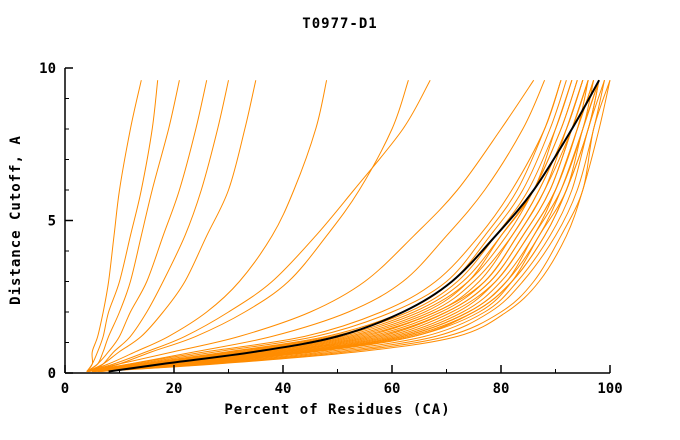 This screenshot has height=440, width=680. Describe the element at coordinates (283, 389) in the screenshot. I see `x-tick-label: 40` at that location.